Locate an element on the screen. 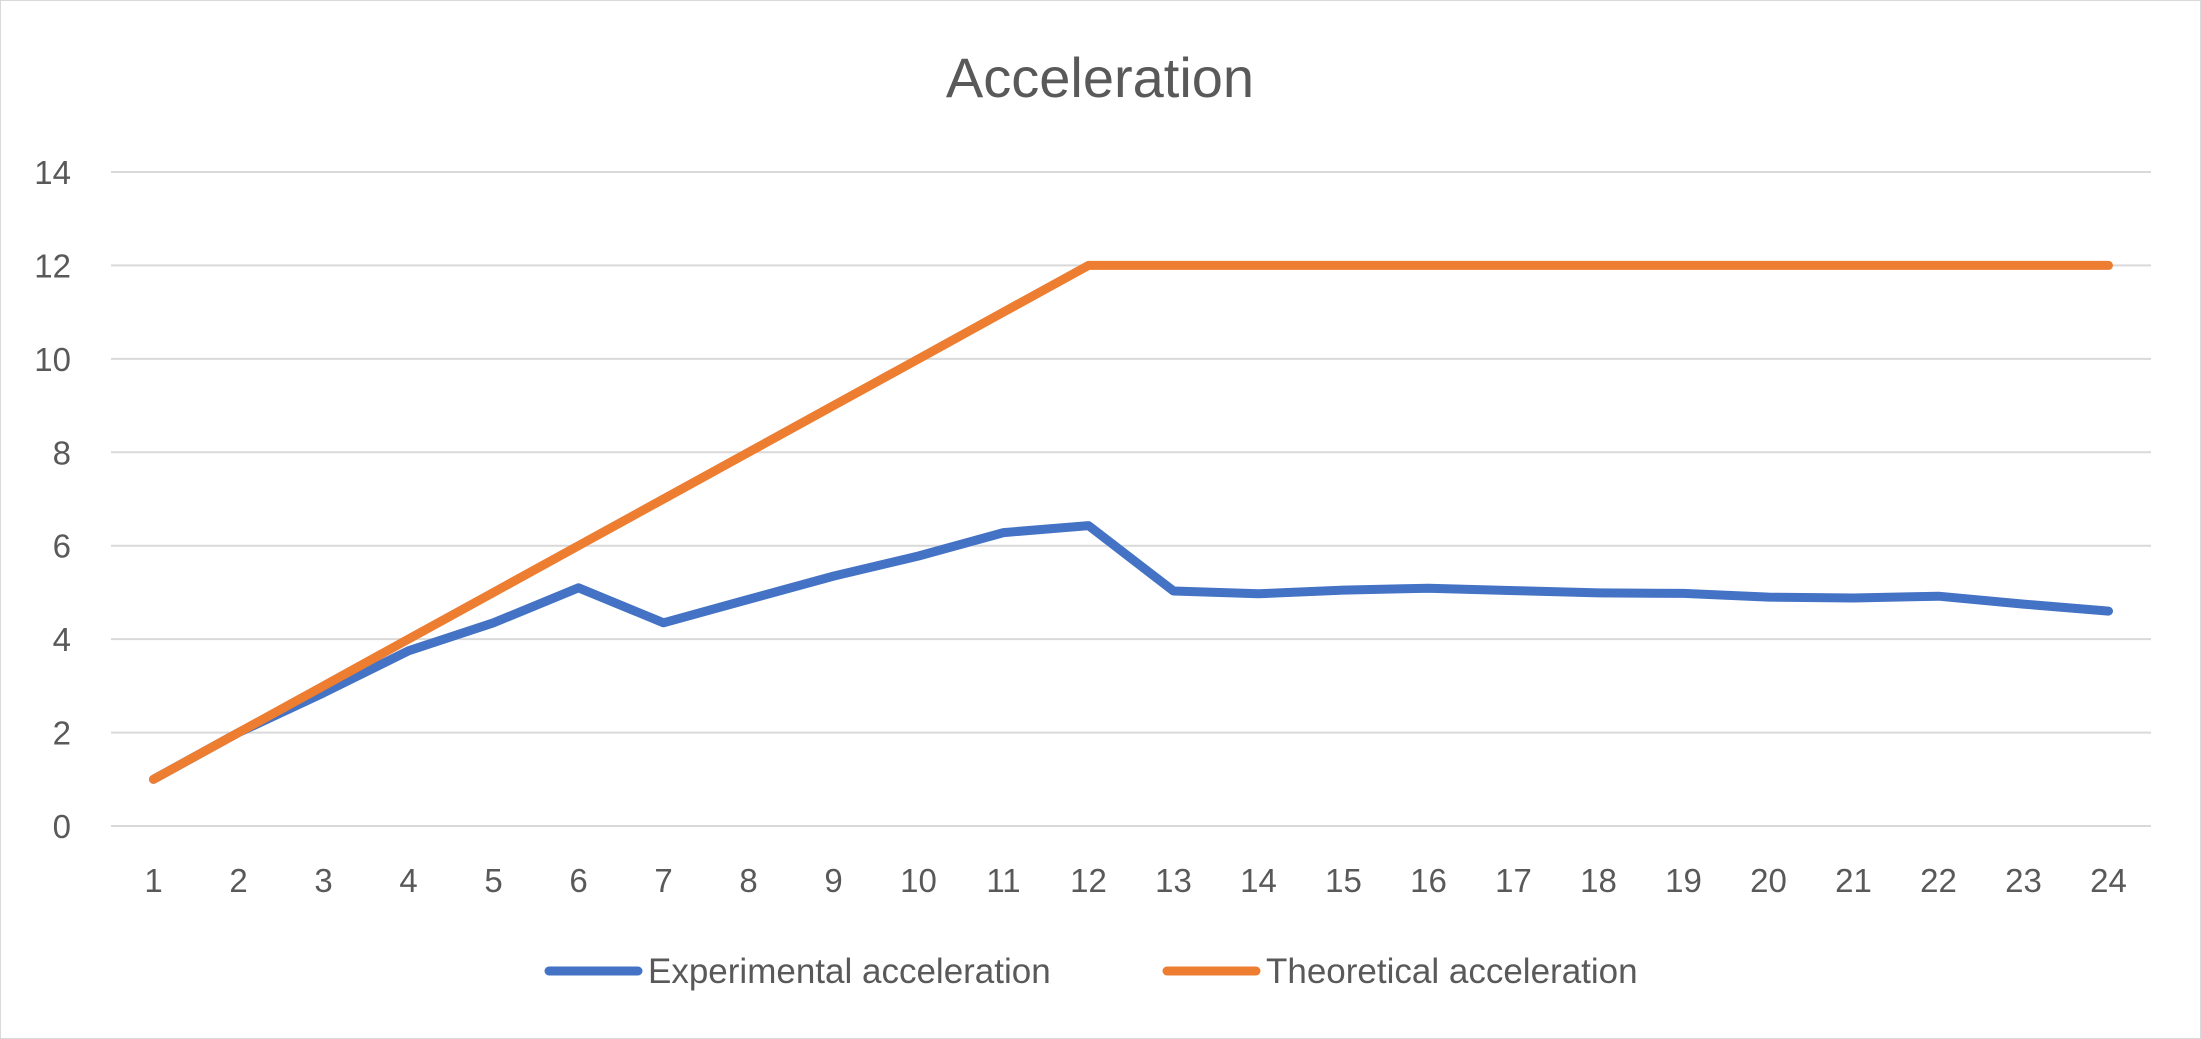 Image resolution: width=2201 pixels, height=1039 pixels. x-tick-label: 14 is located at coordinates (1258, 880).